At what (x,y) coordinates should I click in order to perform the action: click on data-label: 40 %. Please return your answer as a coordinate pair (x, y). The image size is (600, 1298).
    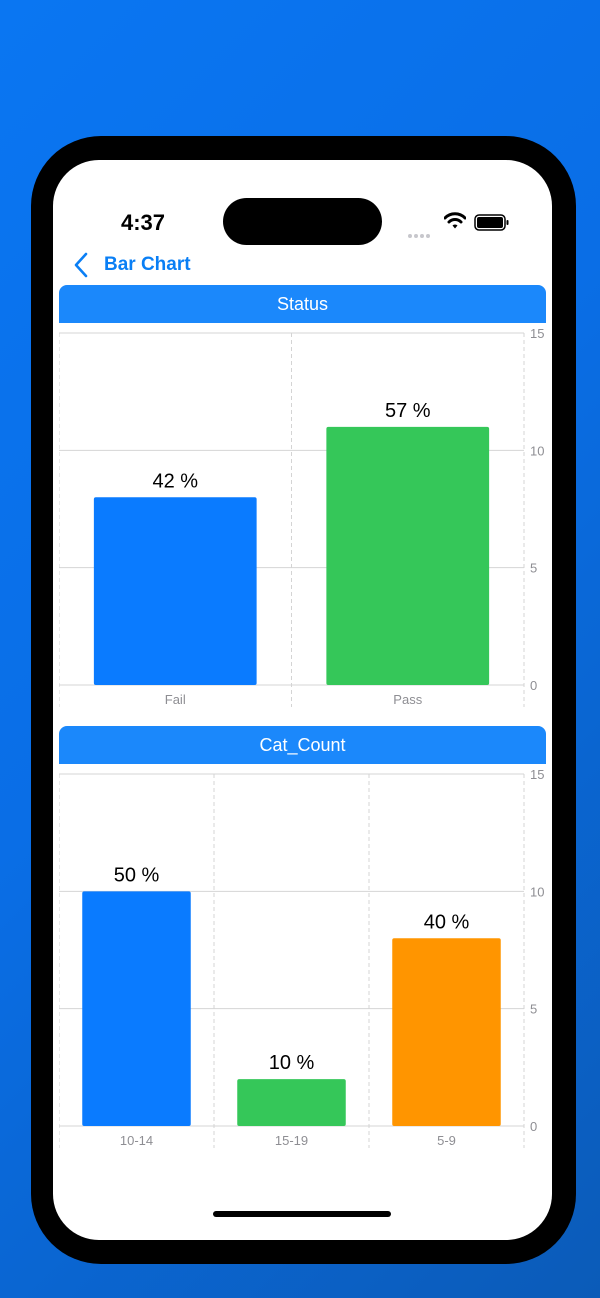
    Looking at the image, I should click on (447, 922).